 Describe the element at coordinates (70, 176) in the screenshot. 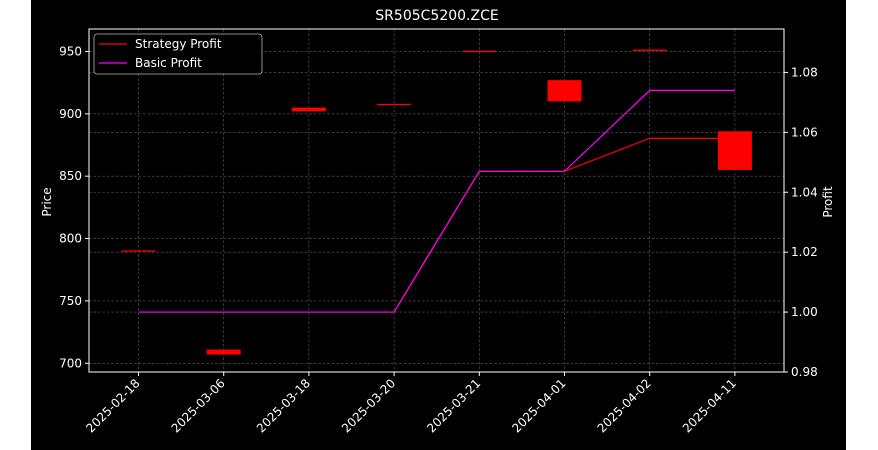

I see `y-tick-label-left: 850` at that location.